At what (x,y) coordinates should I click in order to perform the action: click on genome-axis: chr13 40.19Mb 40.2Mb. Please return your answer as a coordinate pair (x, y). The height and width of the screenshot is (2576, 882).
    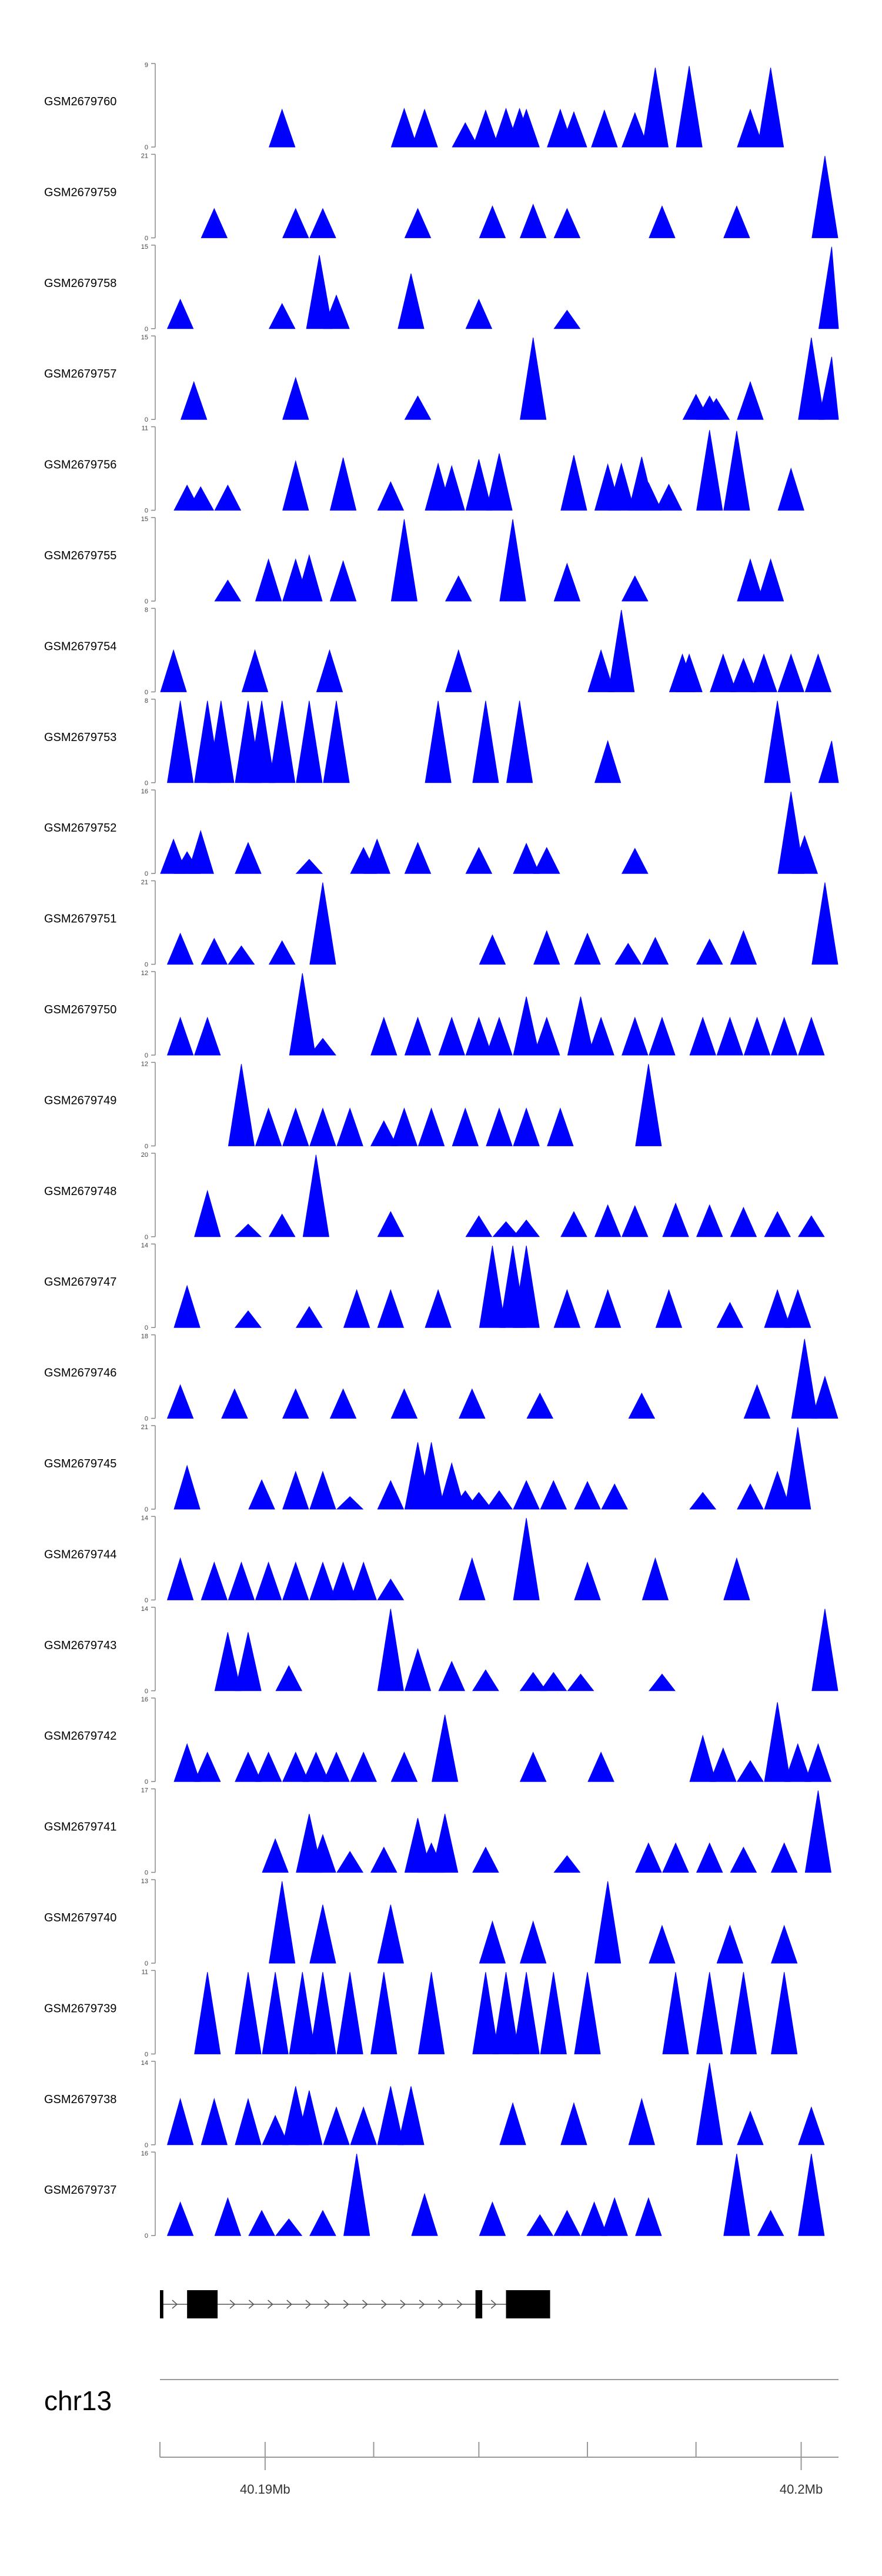
    Looking at the image, I should click on (441, 2438).